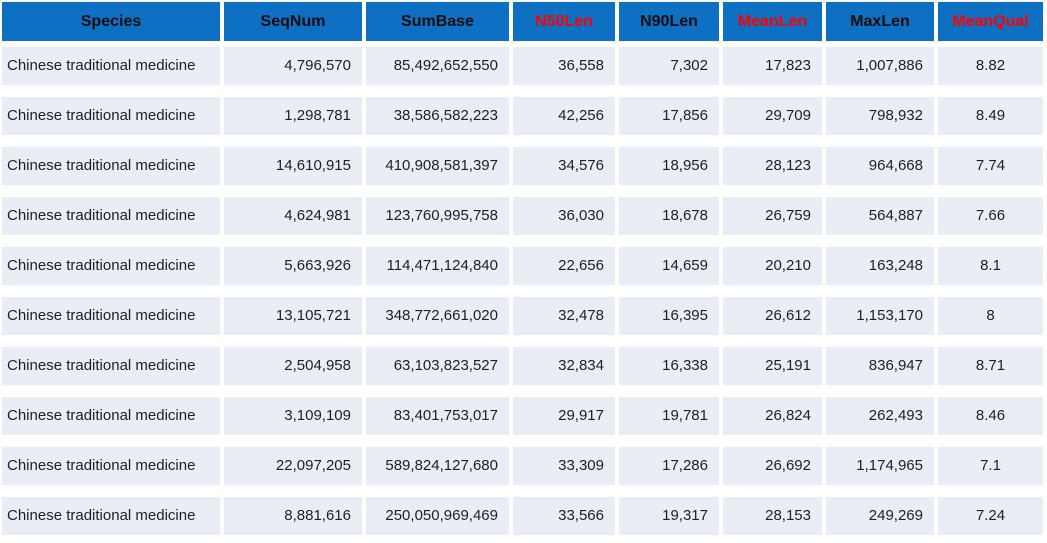 The height and width of the screenshot is (543, 1047). I want to click on table-cell-n90len: 18,678, so click(669, 216).